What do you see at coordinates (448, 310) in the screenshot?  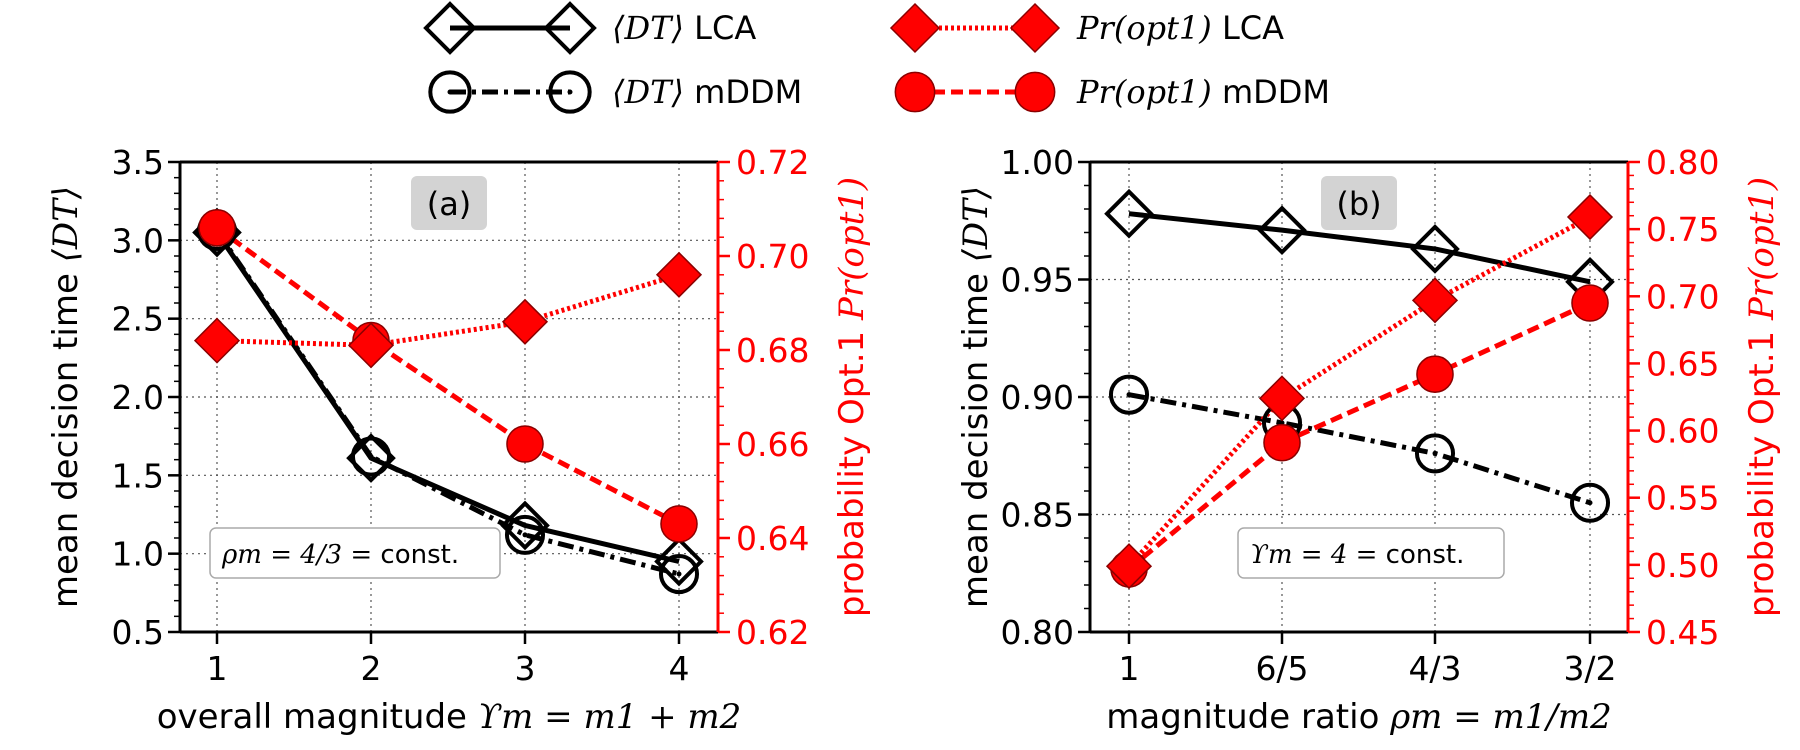 I see `series-line-lca-pr` at bounding box center [448, 310].